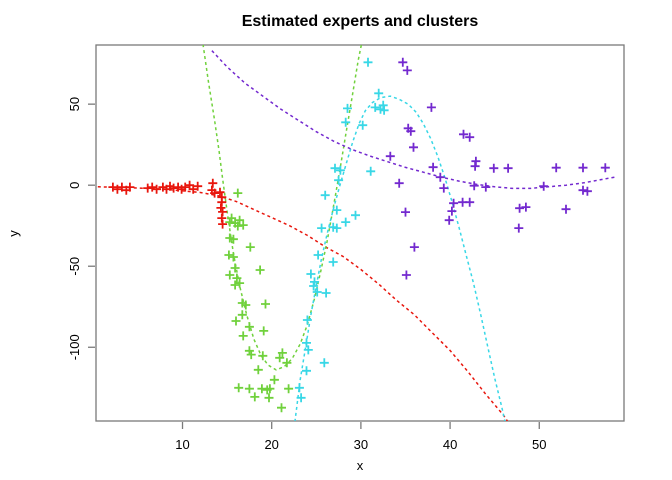 This screenshot has height=480, width=672. Describe the element at coordinates (168, 203) in the screenshot. I see `cluster-red-points` at that location.